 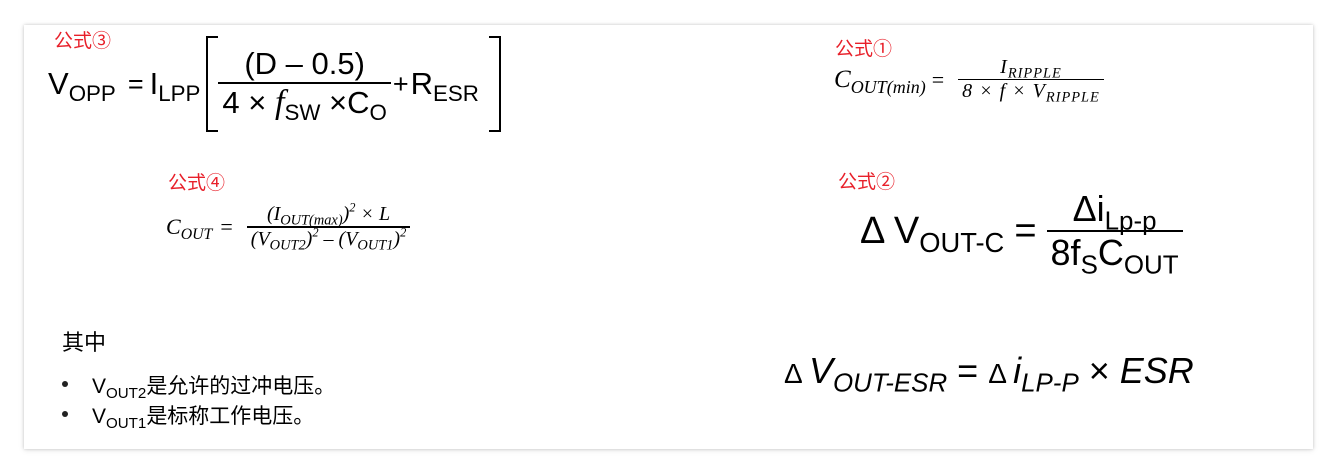 I want to click on formula2-numerator: ΔiLp-p, so click(x=1114, y=212).